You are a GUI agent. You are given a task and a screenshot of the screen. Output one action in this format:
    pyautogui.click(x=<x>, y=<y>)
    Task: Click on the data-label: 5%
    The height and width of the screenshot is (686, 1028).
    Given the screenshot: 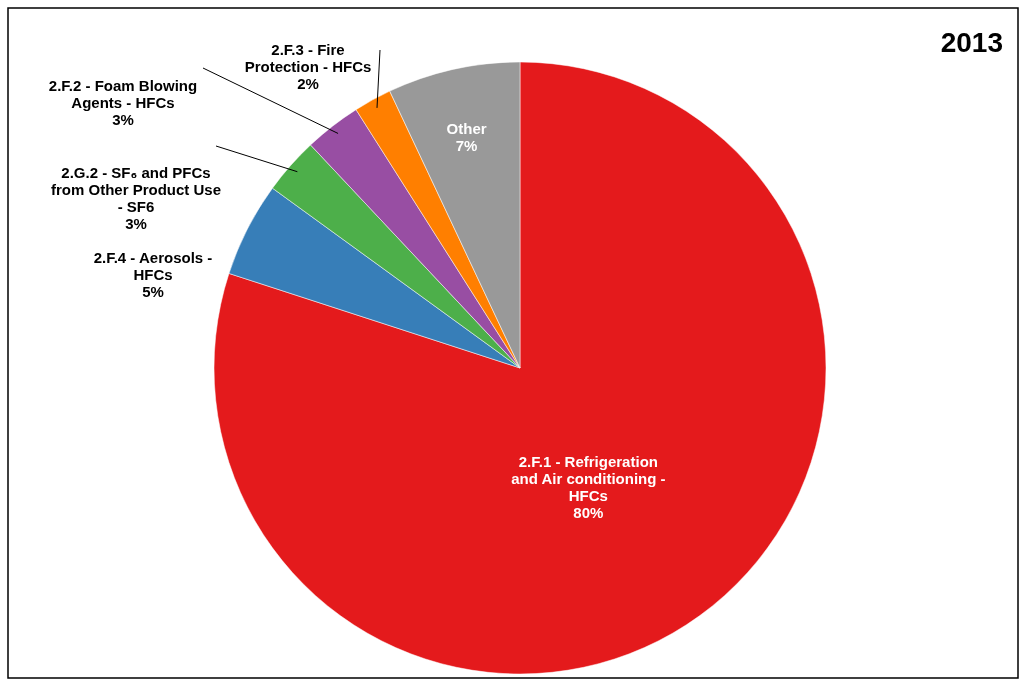 What is the action you would take?
    pyautogui.click(x=153, y=291)
    